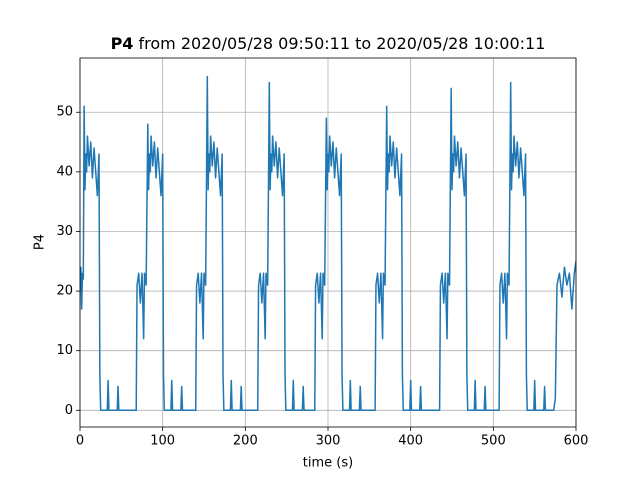 This screenshot has height=480, width=640. Describe the element at coordinates (410, 441) in the screenshot. I see `x-tick-label: 400` at that location.